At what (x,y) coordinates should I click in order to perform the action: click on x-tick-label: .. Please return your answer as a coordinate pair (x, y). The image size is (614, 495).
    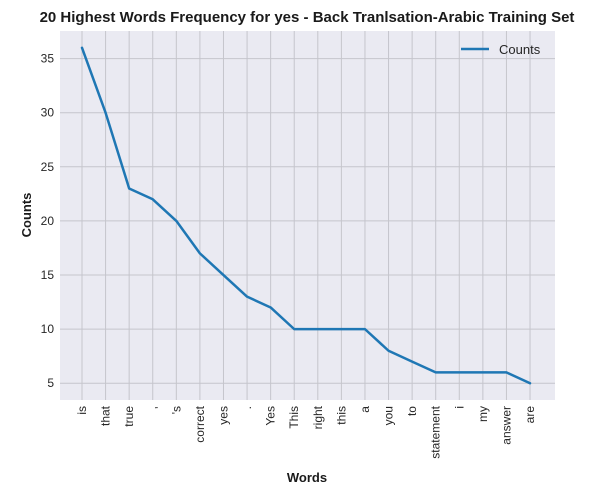
    Looking at the image, I should click on (247, 407).